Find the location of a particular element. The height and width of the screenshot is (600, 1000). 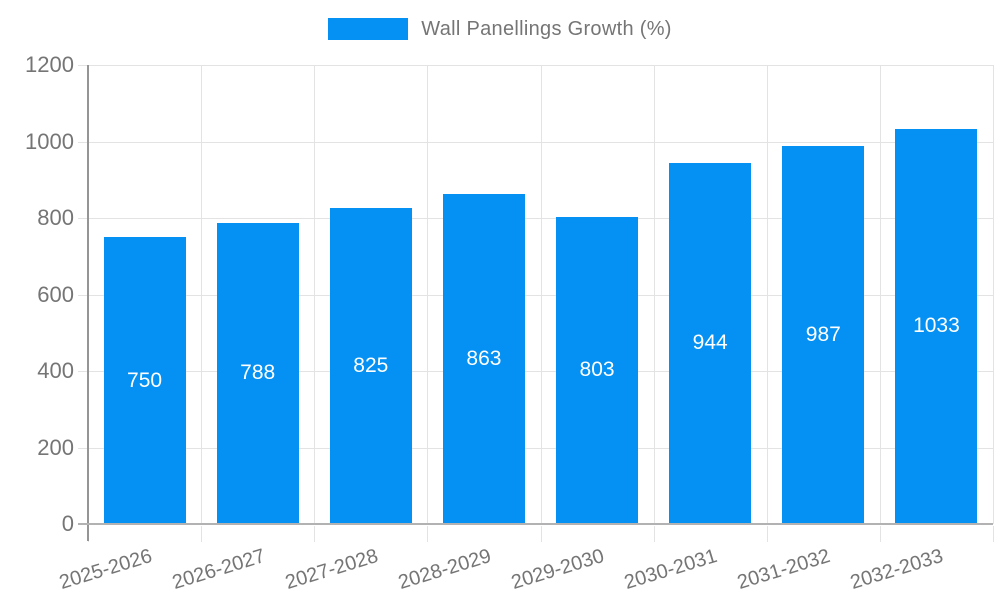

y-axis-tick-label: 200 is located at coordinates (55, 447).